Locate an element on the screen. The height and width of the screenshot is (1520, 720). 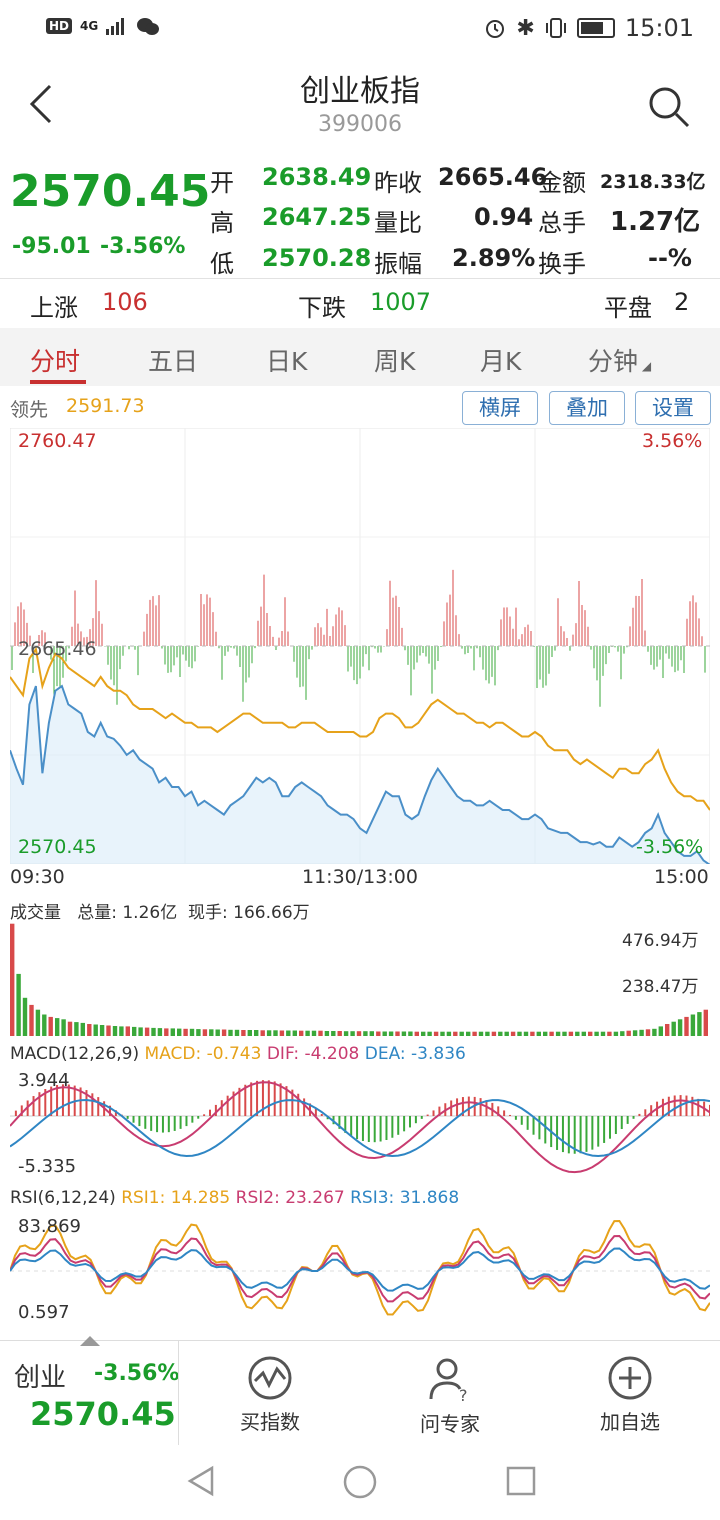
landscape-button: 横屏 is located at coordinates (500, 408).